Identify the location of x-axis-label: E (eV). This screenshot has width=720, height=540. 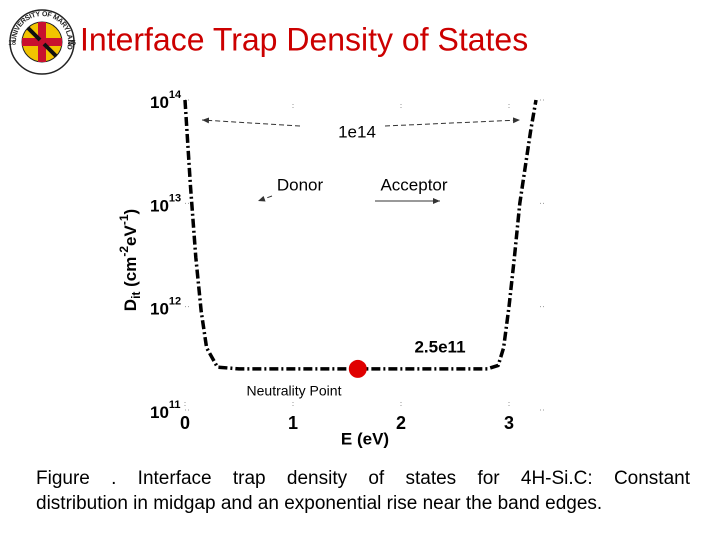
(365, 438).